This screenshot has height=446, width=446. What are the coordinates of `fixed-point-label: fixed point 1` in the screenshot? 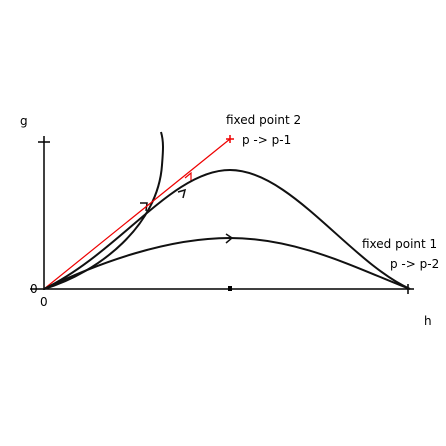 It's located at (399, 244).